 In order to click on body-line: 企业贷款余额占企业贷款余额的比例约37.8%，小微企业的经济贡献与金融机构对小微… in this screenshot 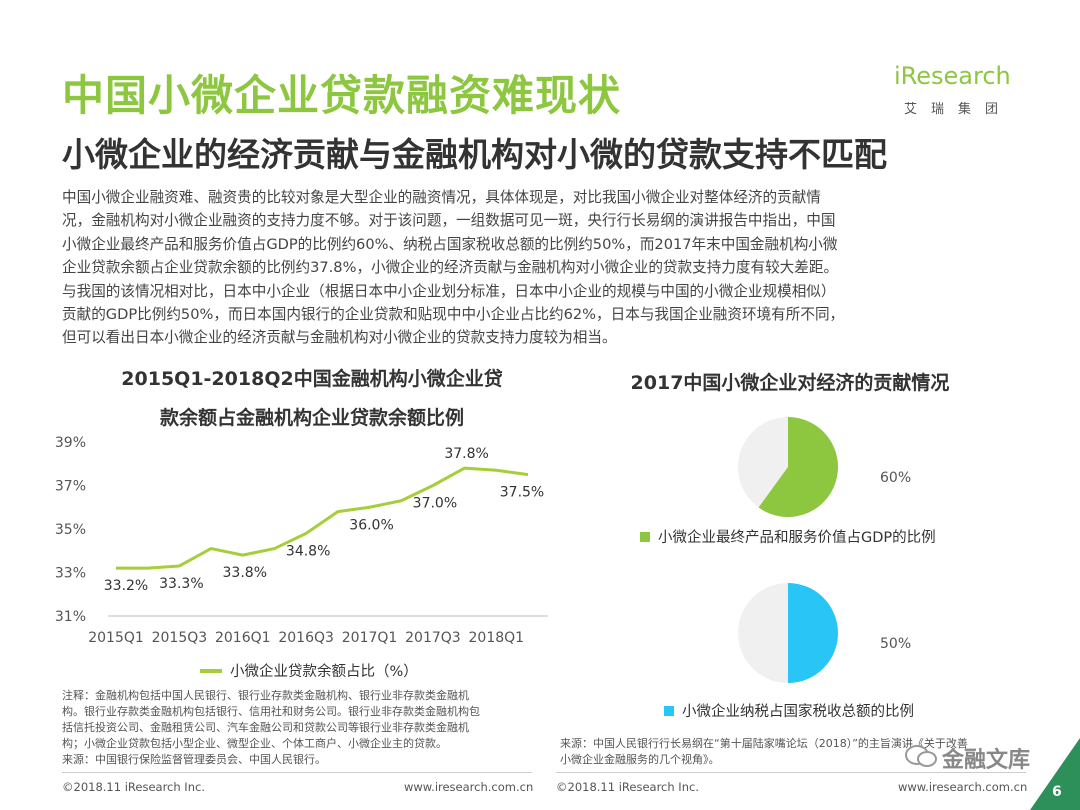, I will do `click(450, 268)`.